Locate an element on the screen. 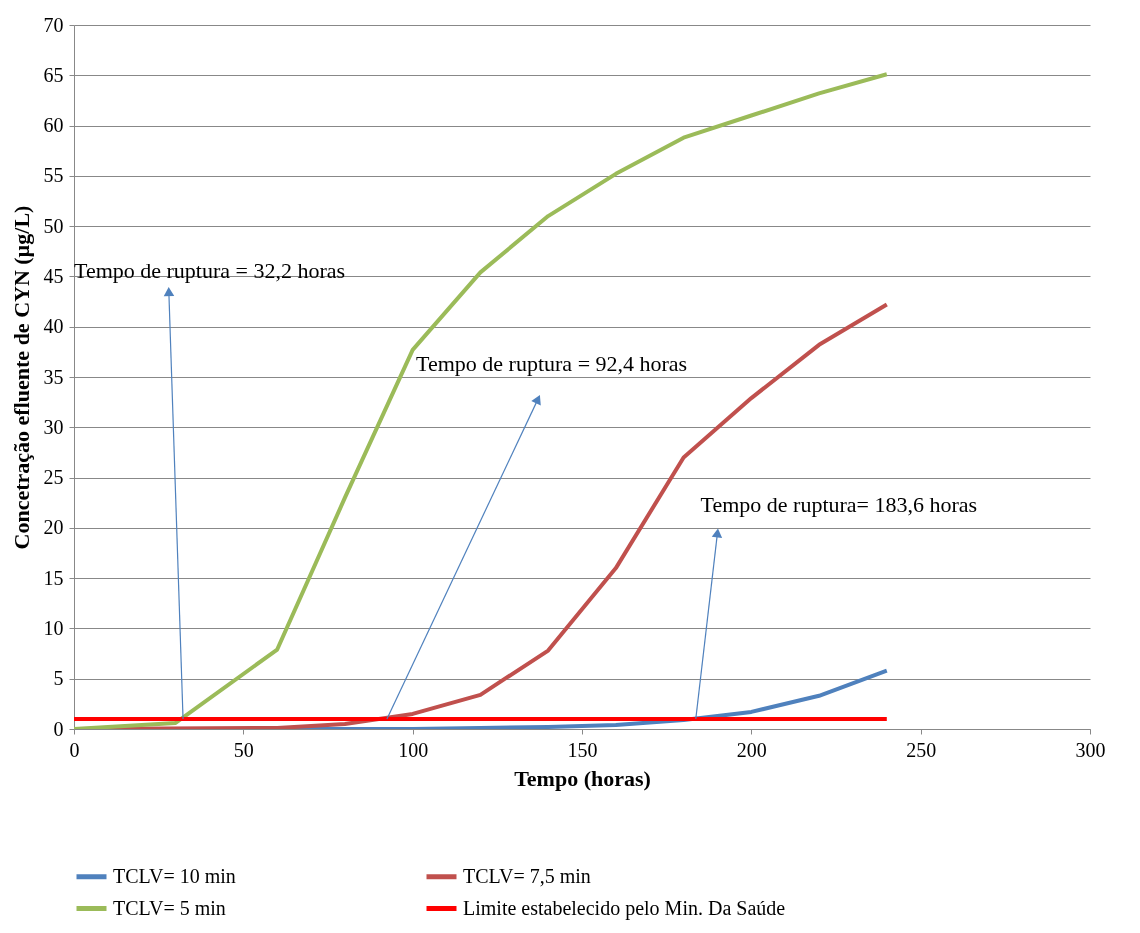 This screenshot has width=1140, height=933. legend-label: TCLV= 10 min is located at coordinates (174, 875).